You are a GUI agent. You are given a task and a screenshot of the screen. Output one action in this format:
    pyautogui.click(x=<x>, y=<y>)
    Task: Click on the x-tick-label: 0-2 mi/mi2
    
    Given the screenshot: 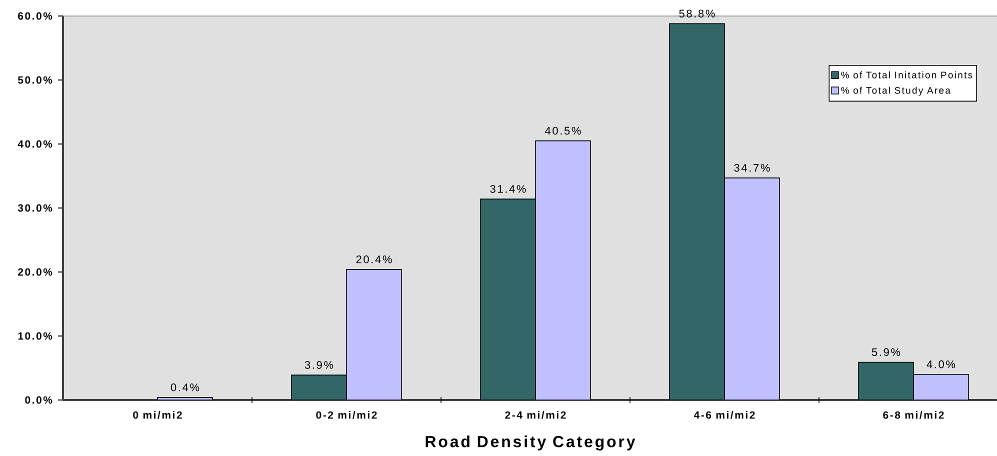 What is the action you would take?
    pyautogui.click(x=346, y=415)
    